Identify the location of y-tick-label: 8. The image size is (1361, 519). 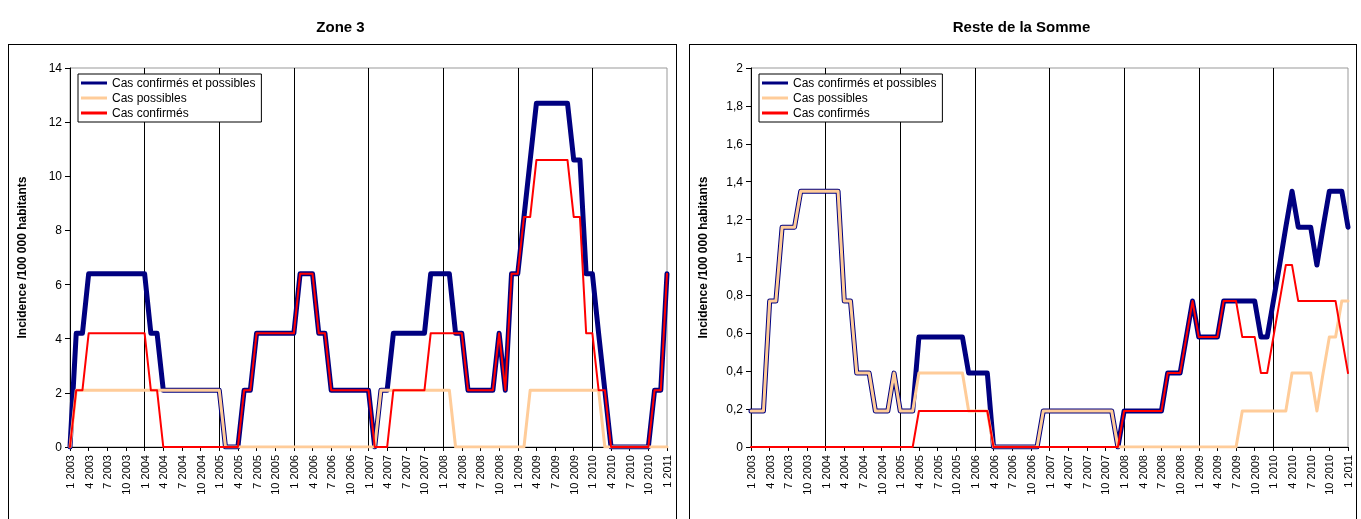
(59, 230).